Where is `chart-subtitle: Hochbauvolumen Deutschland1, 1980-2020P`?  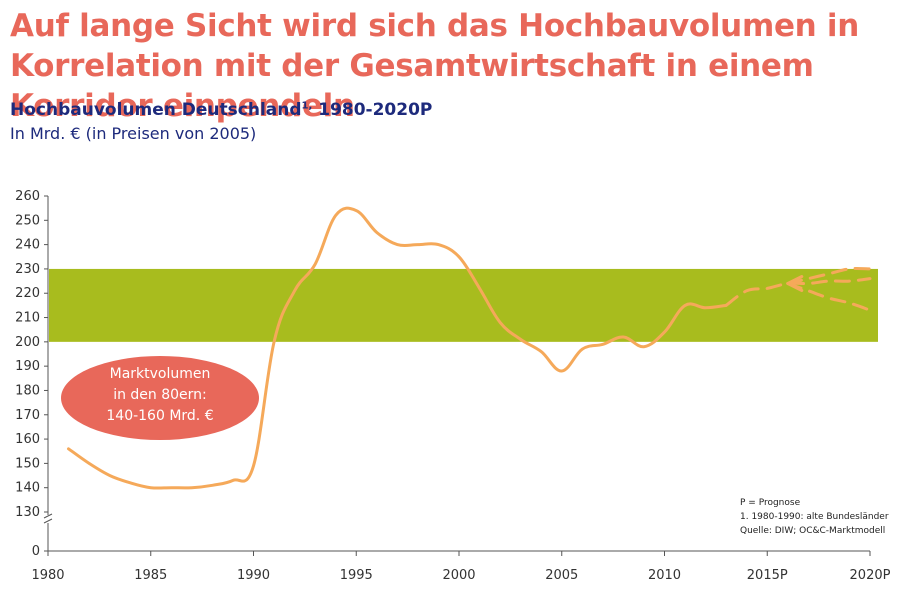 chart-subtitle: Hochbauvolumen Deutschland1, 1980-2020P is located at coordinates (221, 110).